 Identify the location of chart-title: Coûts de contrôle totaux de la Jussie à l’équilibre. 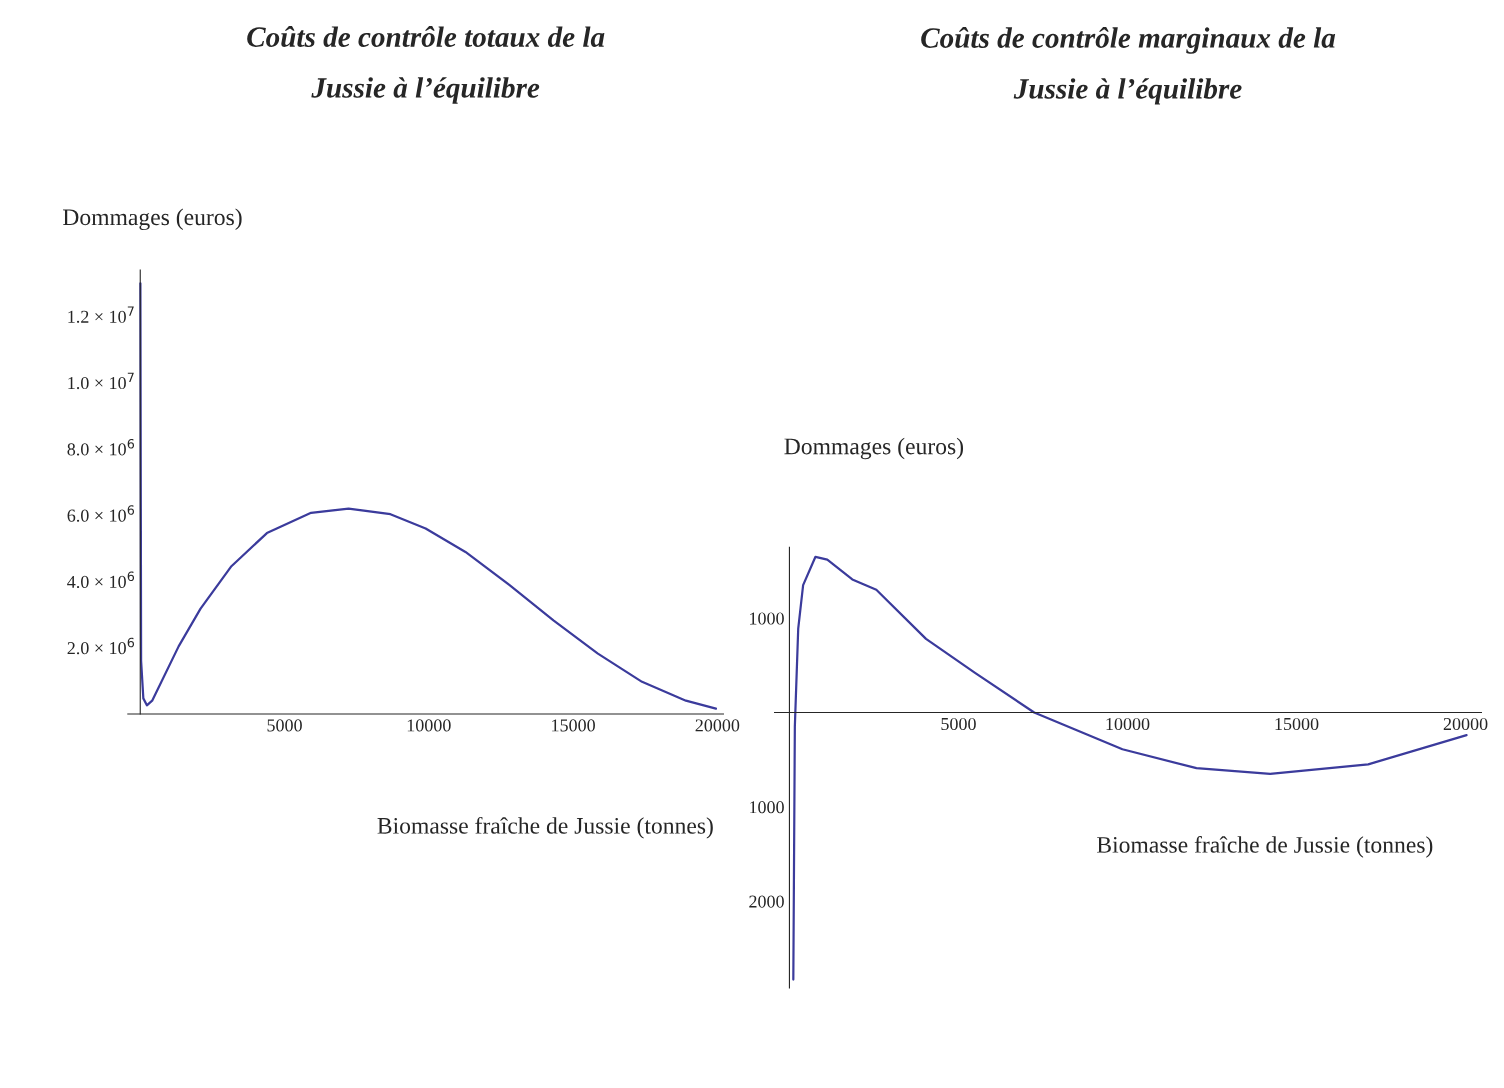
(426, 65).